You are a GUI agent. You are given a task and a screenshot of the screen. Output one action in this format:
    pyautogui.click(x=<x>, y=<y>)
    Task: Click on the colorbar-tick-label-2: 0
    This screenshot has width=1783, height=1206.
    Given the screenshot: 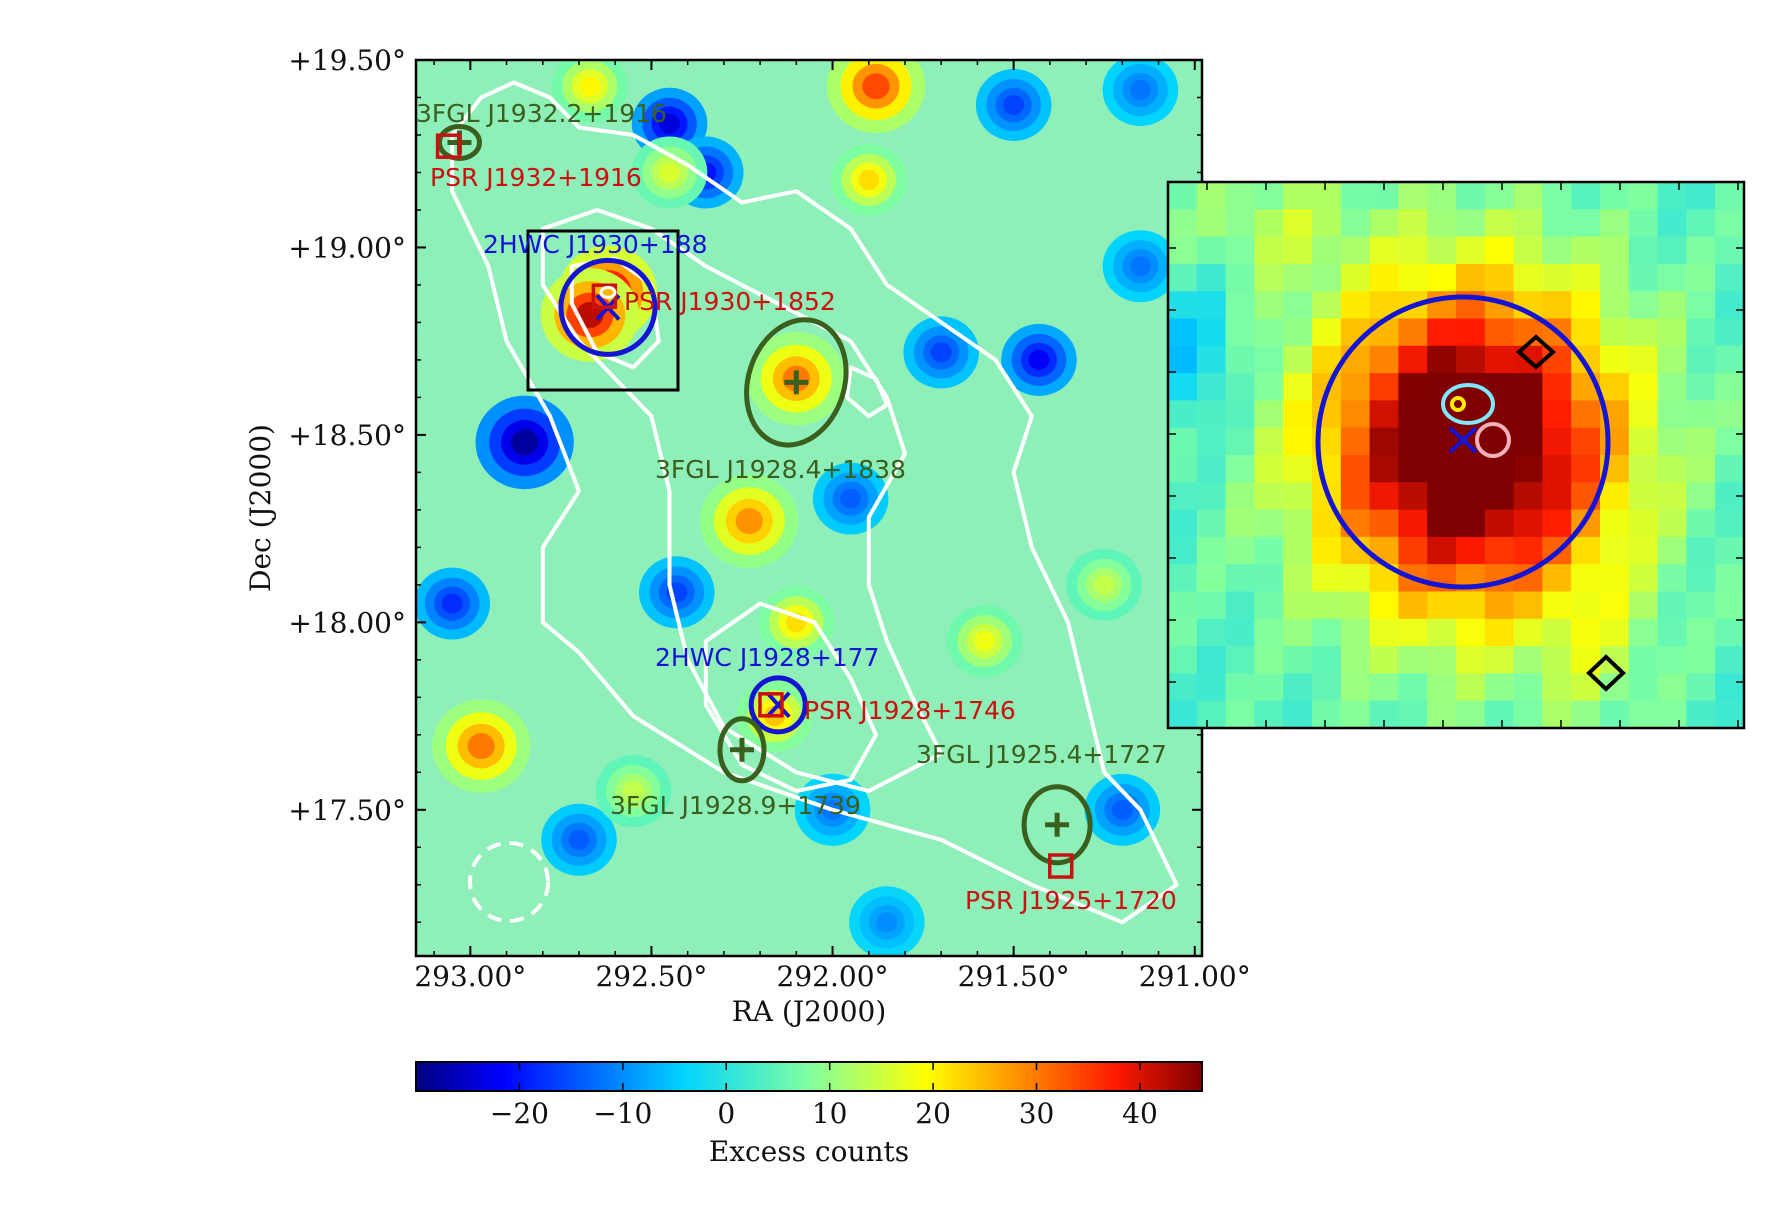 What is the action you would take?
    pyautogui.click(x=726, y=1113)
    